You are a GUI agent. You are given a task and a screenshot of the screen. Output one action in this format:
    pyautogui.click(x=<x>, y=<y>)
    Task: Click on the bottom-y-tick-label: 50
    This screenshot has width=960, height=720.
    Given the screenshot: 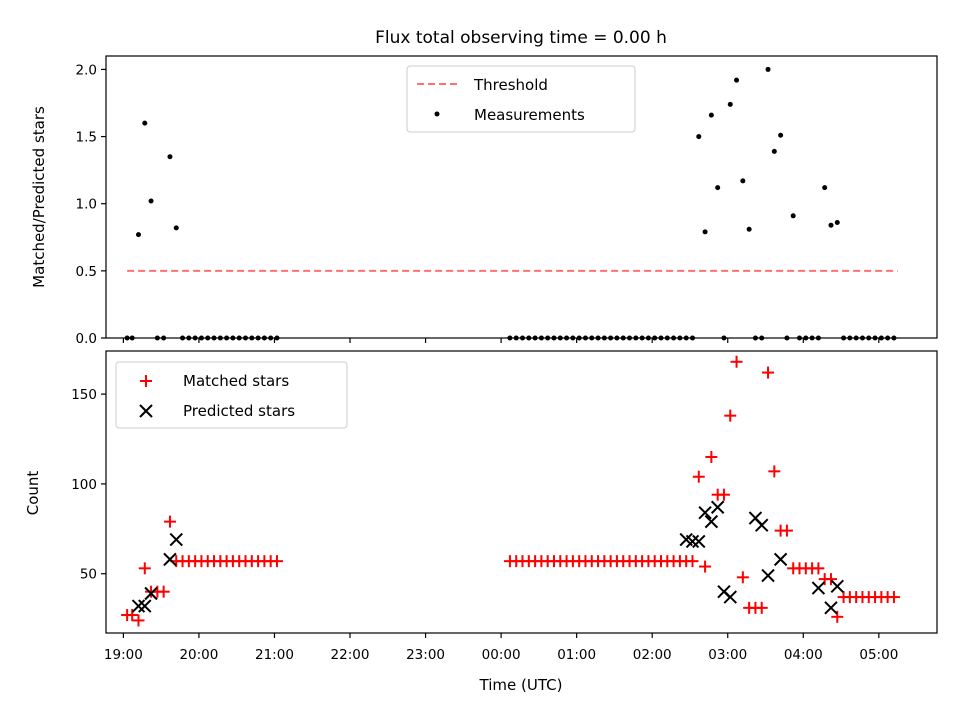 What is the action you would take?
    pyautogui.click(x=88, y=575)
    